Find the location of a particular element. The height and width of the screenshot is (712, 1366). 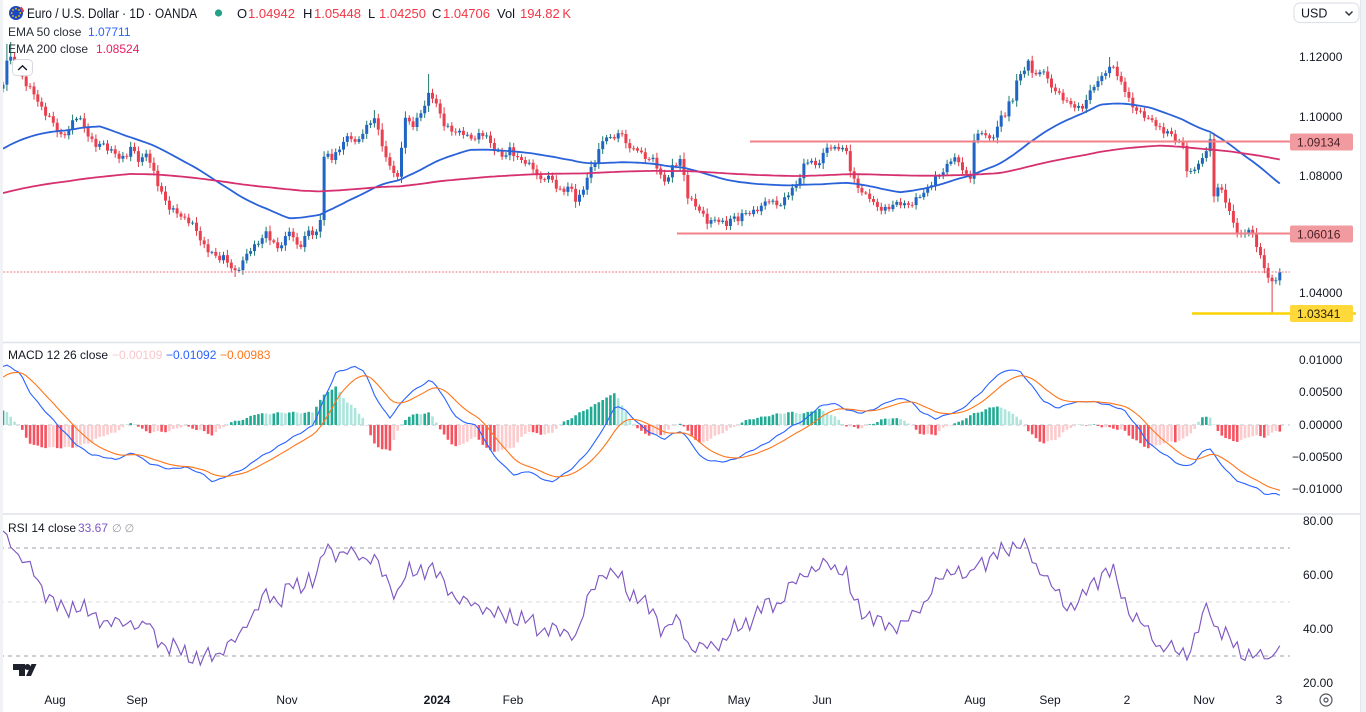

svg-text: 194.82 K is located at coordinates (545, 13).